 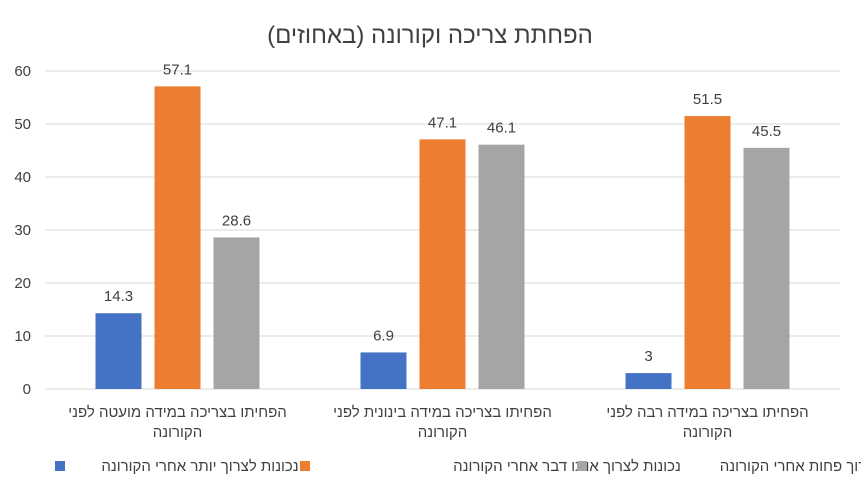 What do you see at coordinates (383, 335) in the screenshot?
I see `data-label: 6.9` at bounding box center [383, 335].